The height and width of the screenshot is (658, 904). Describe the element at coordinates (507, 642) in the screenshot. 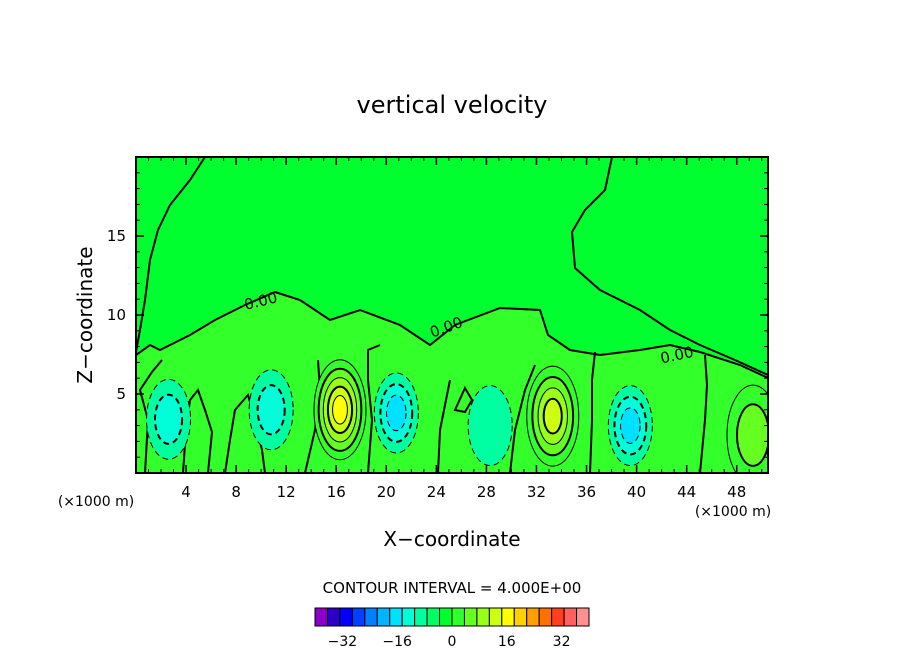

I see `colorbar-tick-label: 16` at that location.